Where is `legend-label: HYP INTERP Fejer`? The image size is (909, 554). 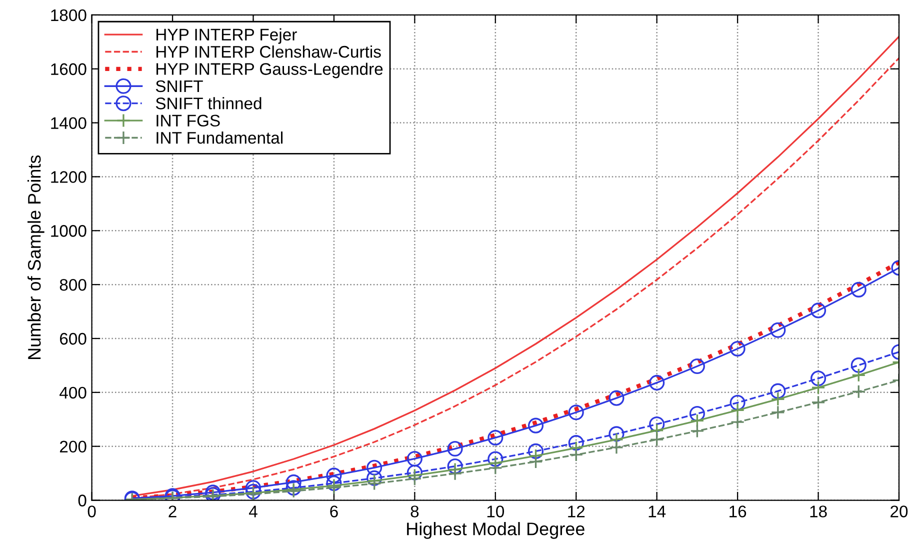 legend-label: HYP INTERP Fejer is located at coordinates (226, 36).